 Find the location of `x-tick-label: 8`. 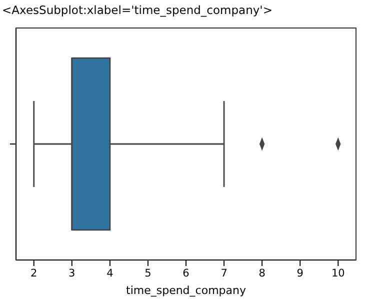

x-tick-label: 8 is located at coordinates (262, 273).